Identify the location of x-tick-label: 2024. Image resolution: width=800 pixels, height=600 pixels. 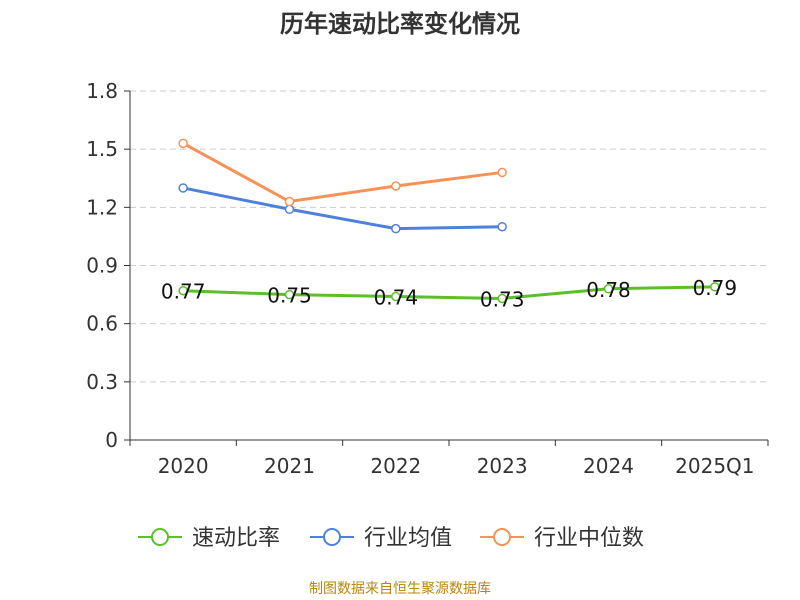
(608, 466).